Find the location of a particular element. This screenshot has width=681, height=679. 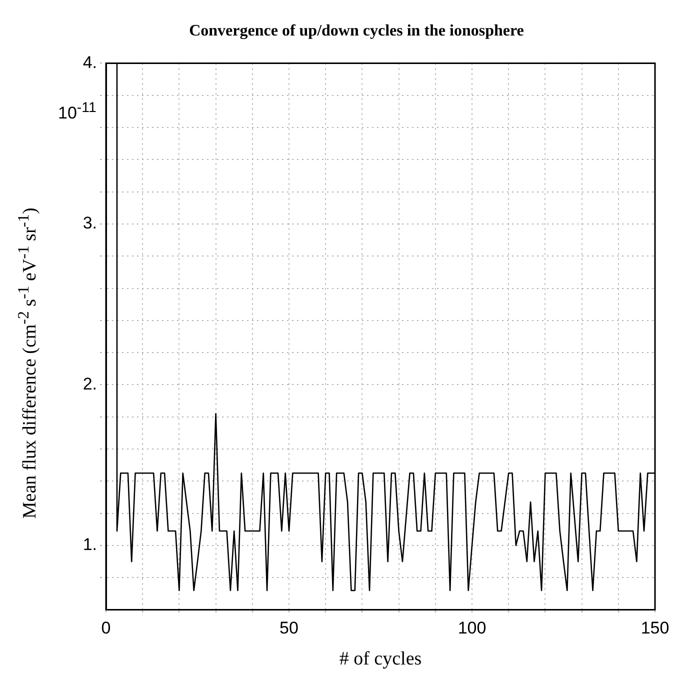

y-tick-label: 3. is located at coordinates (89, 223).